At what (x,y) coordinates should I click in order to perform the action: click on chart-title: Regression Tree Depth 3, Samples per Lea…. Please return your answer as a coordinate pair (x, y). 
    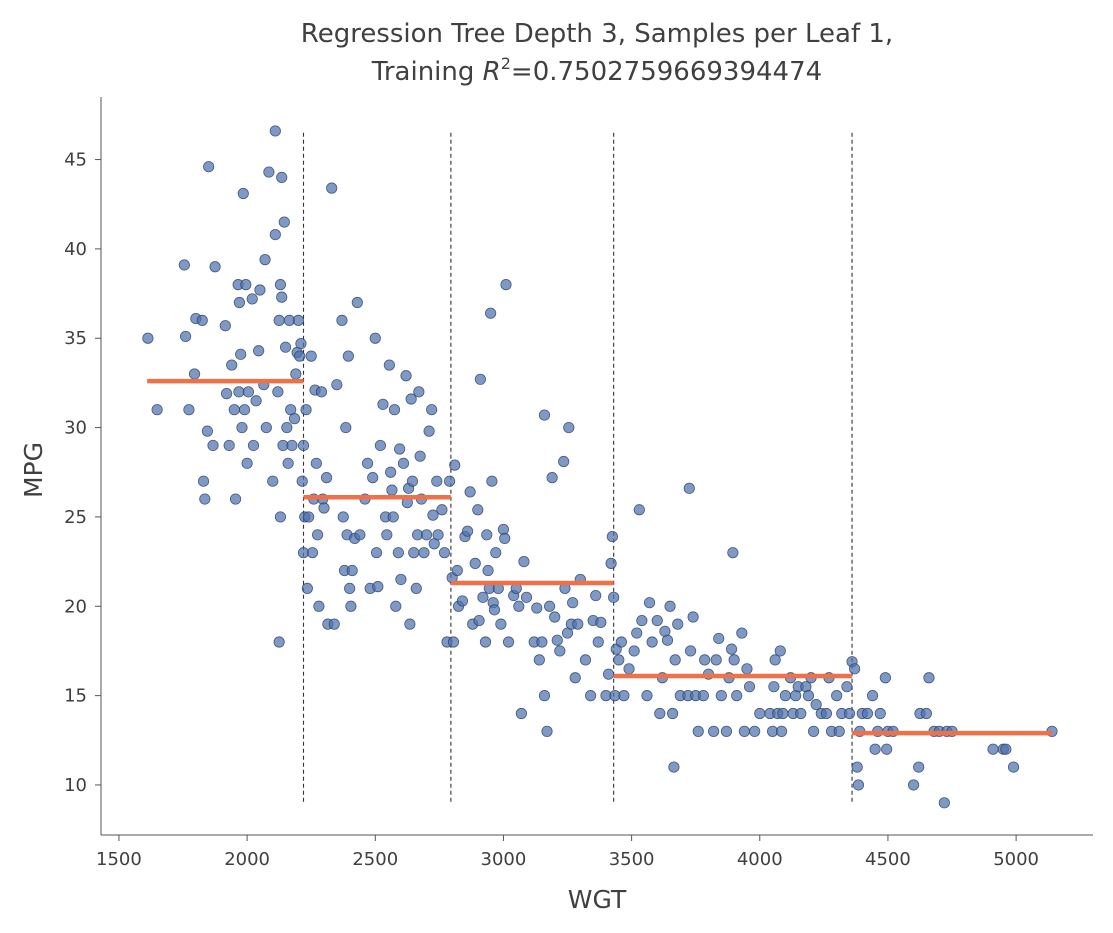
    Looking at the image, I should click on (597, 53).